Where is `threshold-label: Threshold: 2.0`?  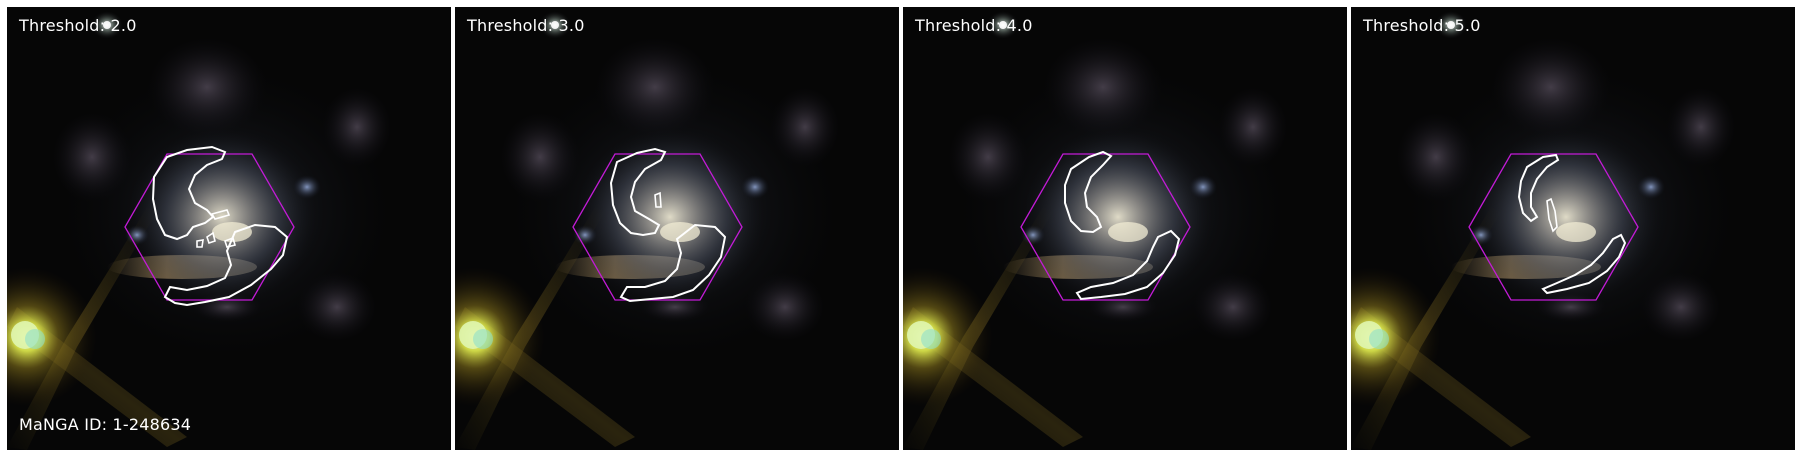 threshold-label: Threshold: 2.0 is located at coordinates (78, 25).